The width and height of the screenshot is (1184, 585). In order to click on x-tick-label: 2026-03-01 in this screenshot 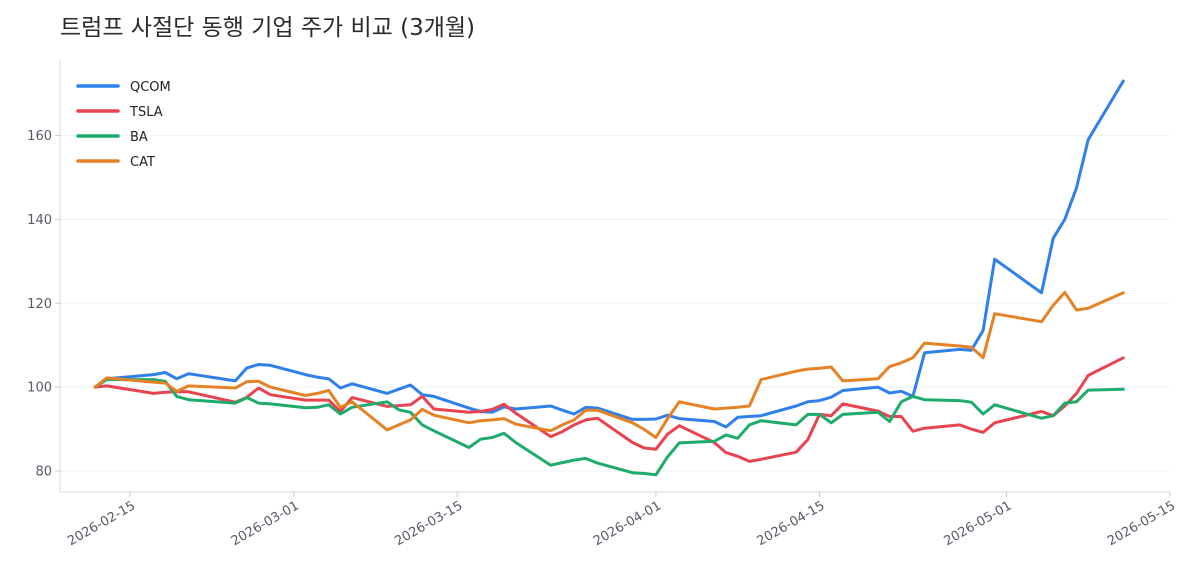, I will do `click(265, 523)`.